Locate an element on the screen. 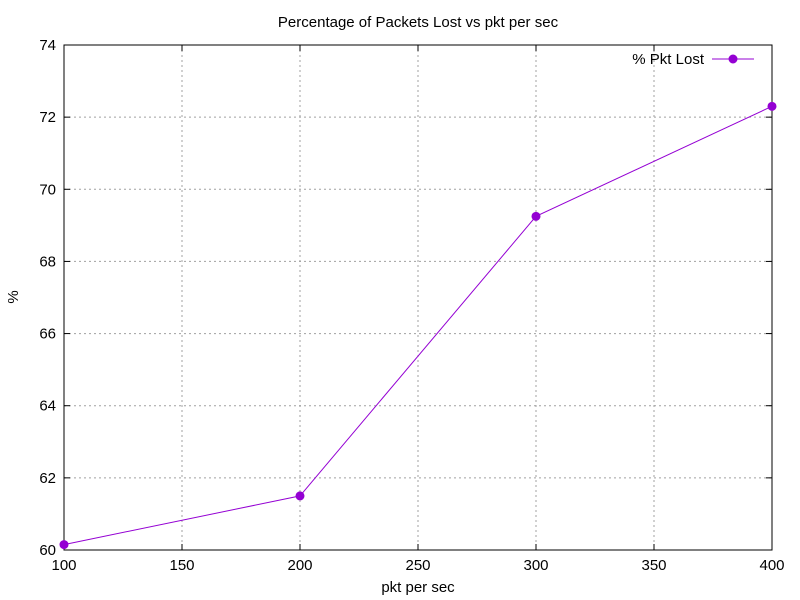 The image size is (800, 600). y-tick-label: 72 is located at coordinates (47, 117).